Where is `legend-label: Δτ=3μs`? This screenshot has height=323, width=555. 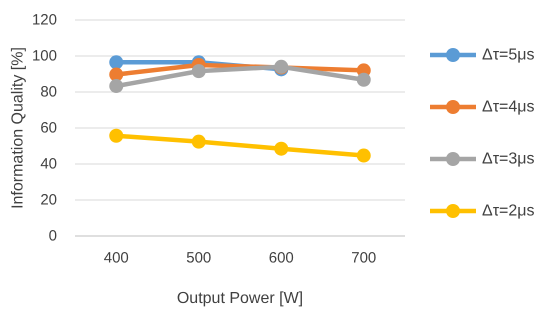
legend-label: Δτ=3μs is located at coordinates (508, 159).